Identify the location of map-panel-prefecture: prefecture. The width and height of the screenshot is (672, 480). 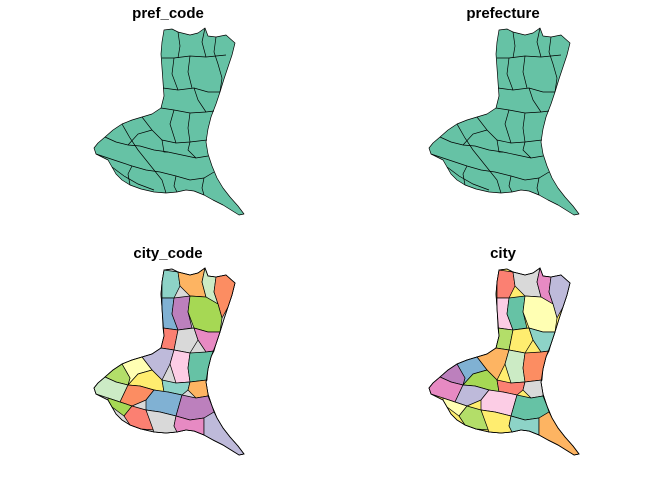
(504, 110).